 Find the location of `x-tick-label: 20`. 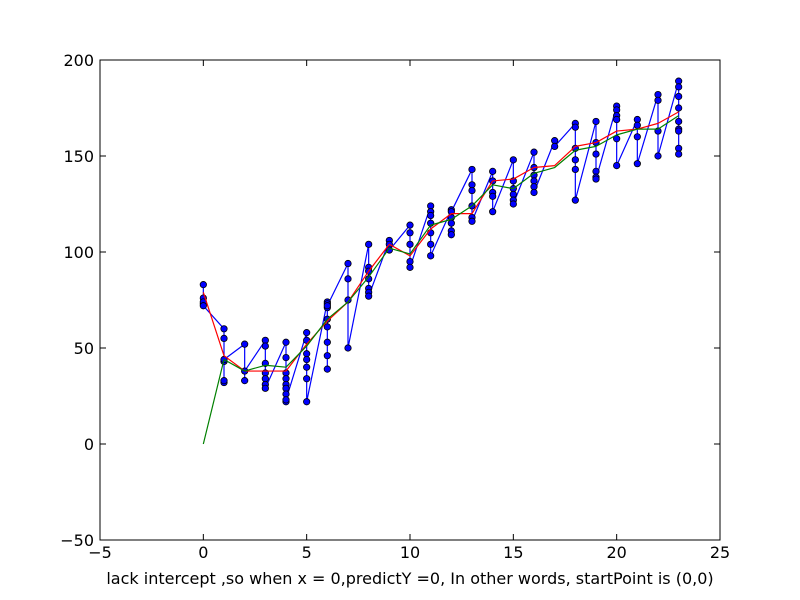

x-tick-label: 20 is located at coordinates (616, 552).